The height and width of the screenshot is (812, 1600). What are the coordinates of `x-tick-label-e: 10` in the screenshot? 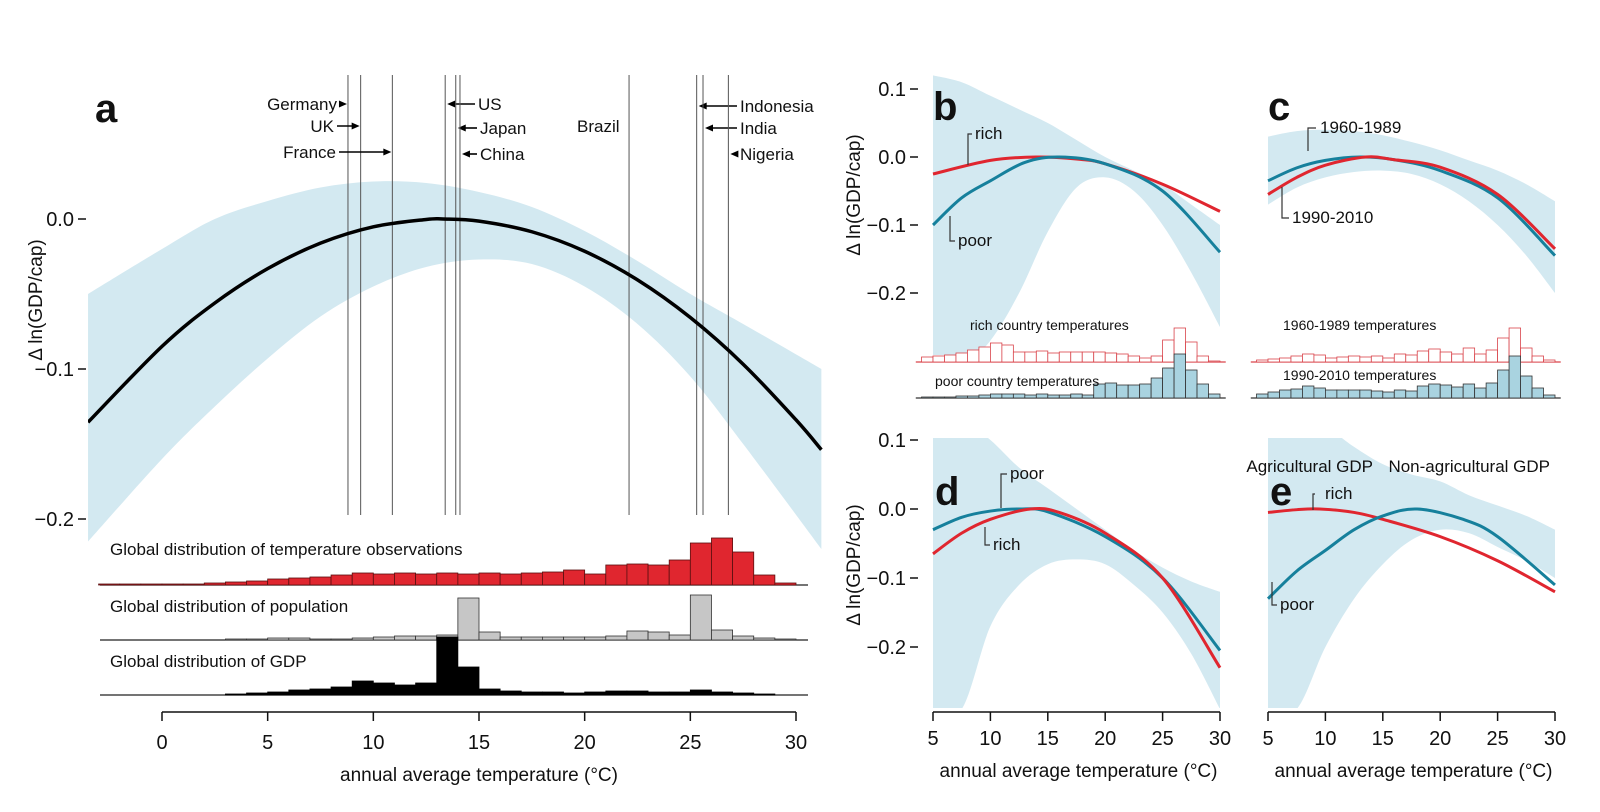 It's located at (1325, 739).